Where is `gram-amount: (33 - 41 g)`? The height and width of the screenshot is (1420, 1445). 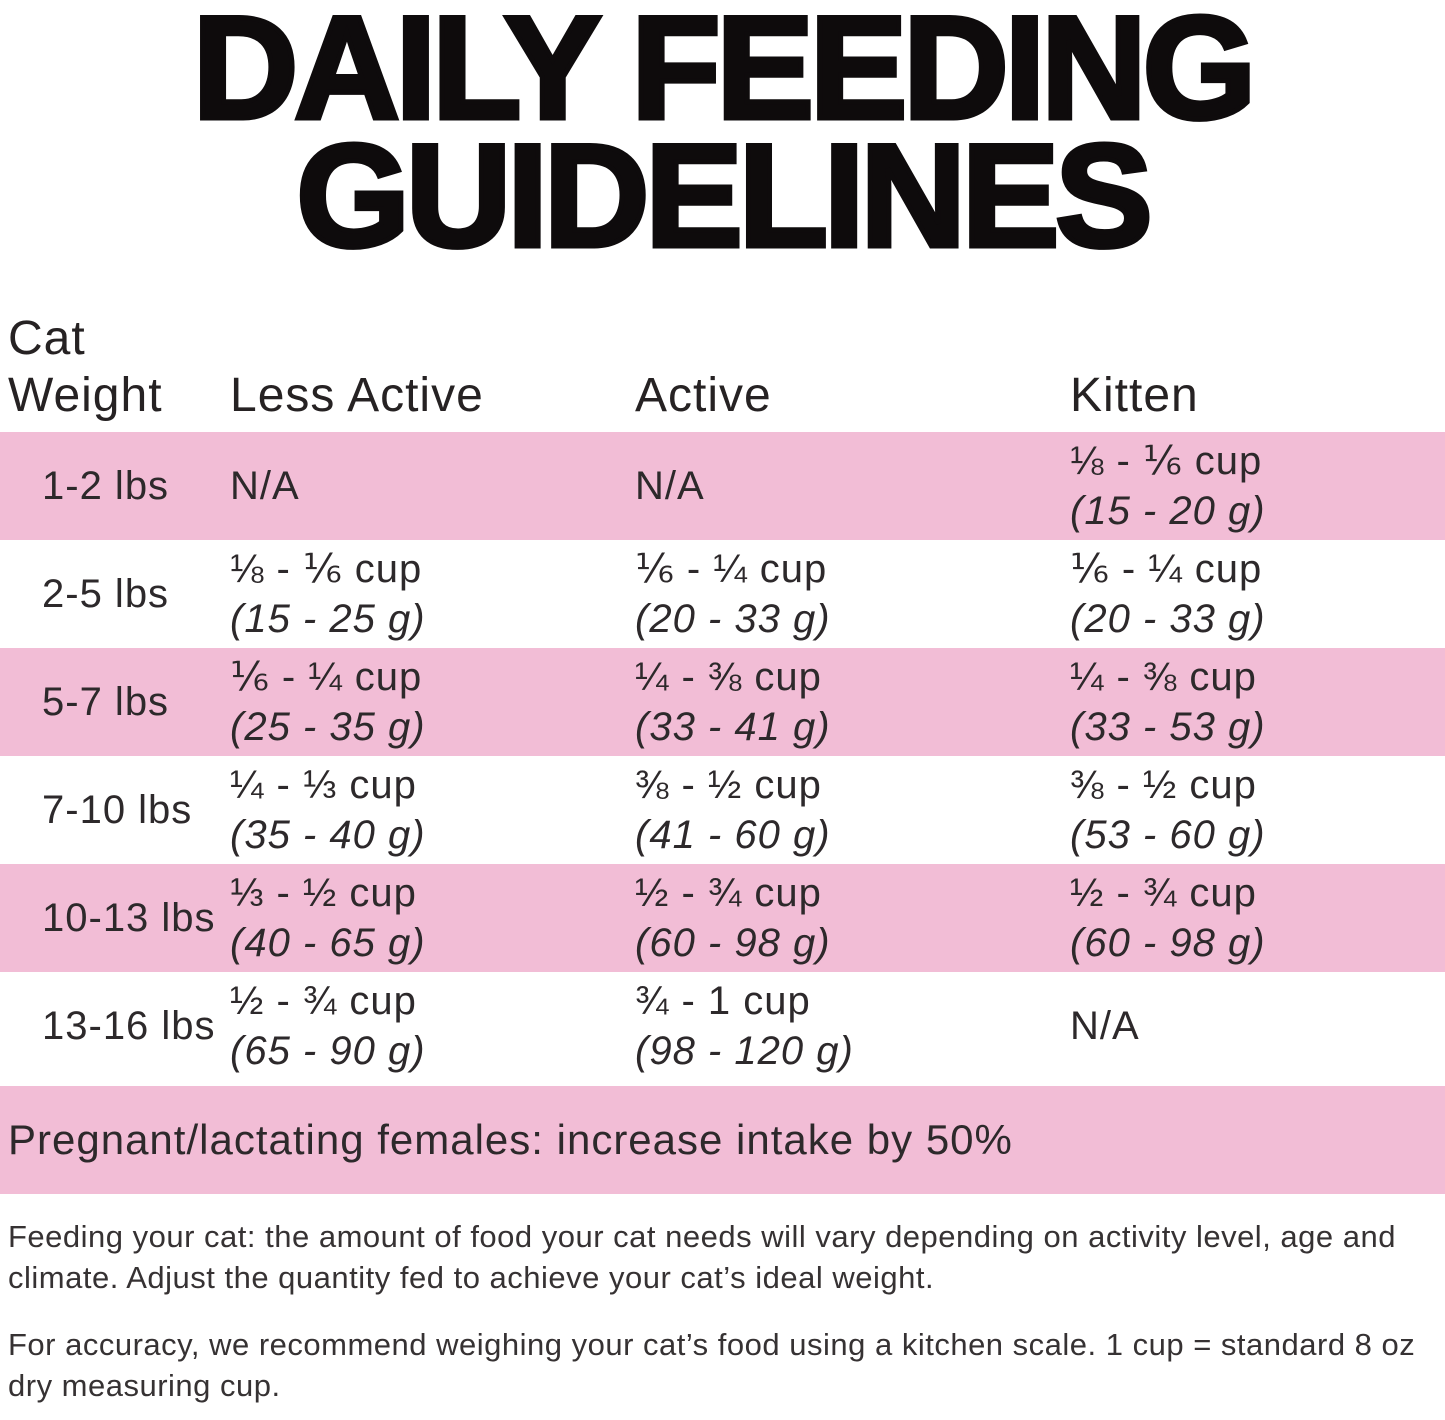 gram-amount: (33 - 41 g) is located at coordinates (733, 727).